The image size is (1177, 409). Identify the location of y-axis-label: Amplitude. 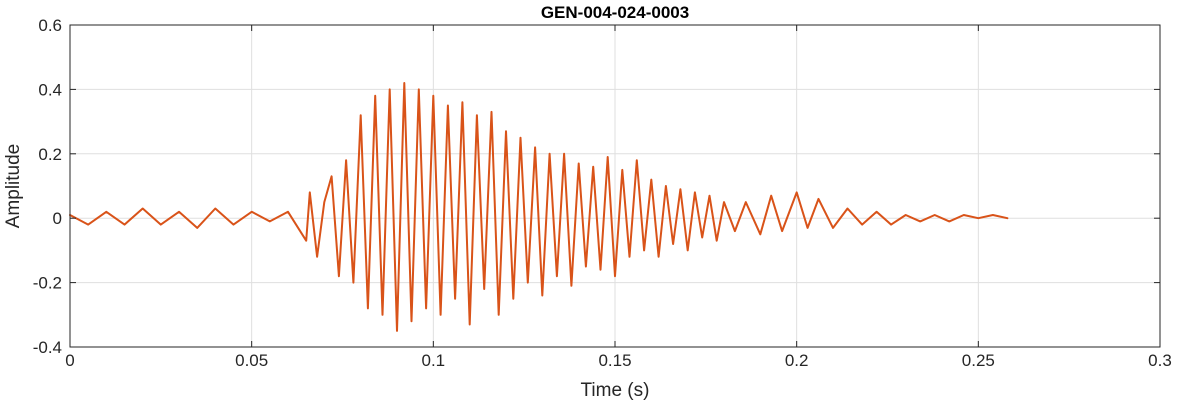
(13, 186).